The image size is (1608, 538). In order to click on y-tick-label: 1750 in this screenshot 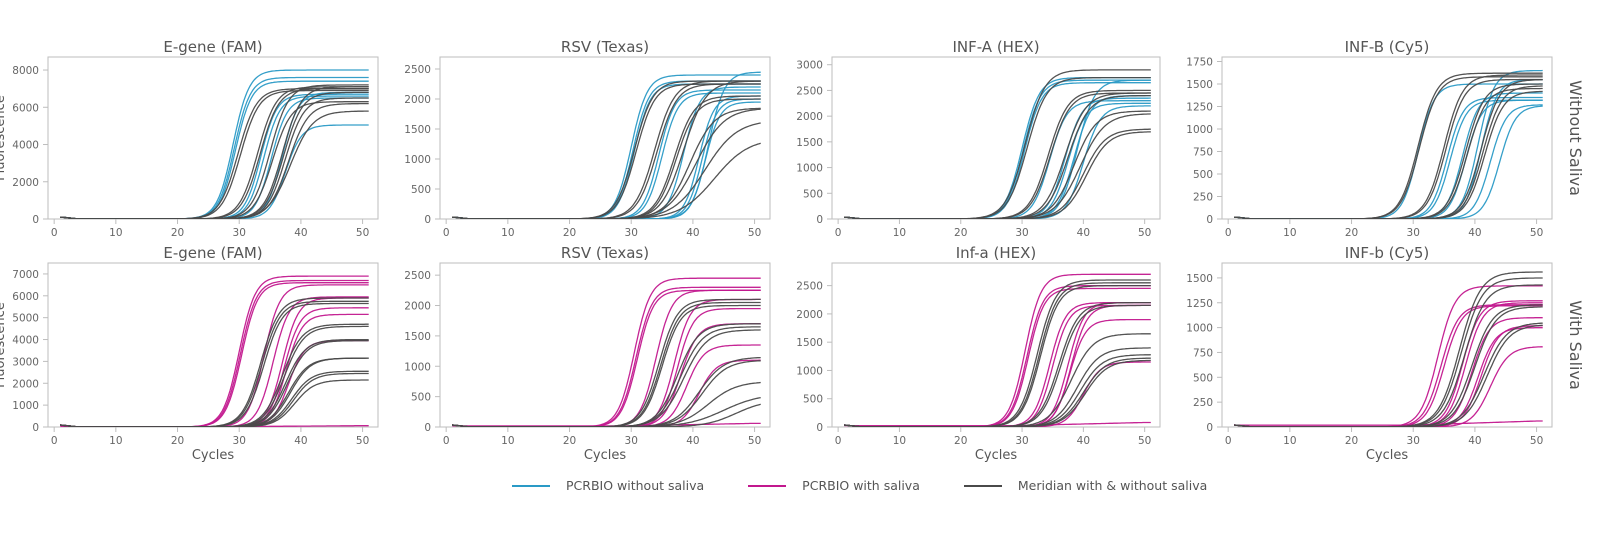, I will do `click(1199, 63)`.